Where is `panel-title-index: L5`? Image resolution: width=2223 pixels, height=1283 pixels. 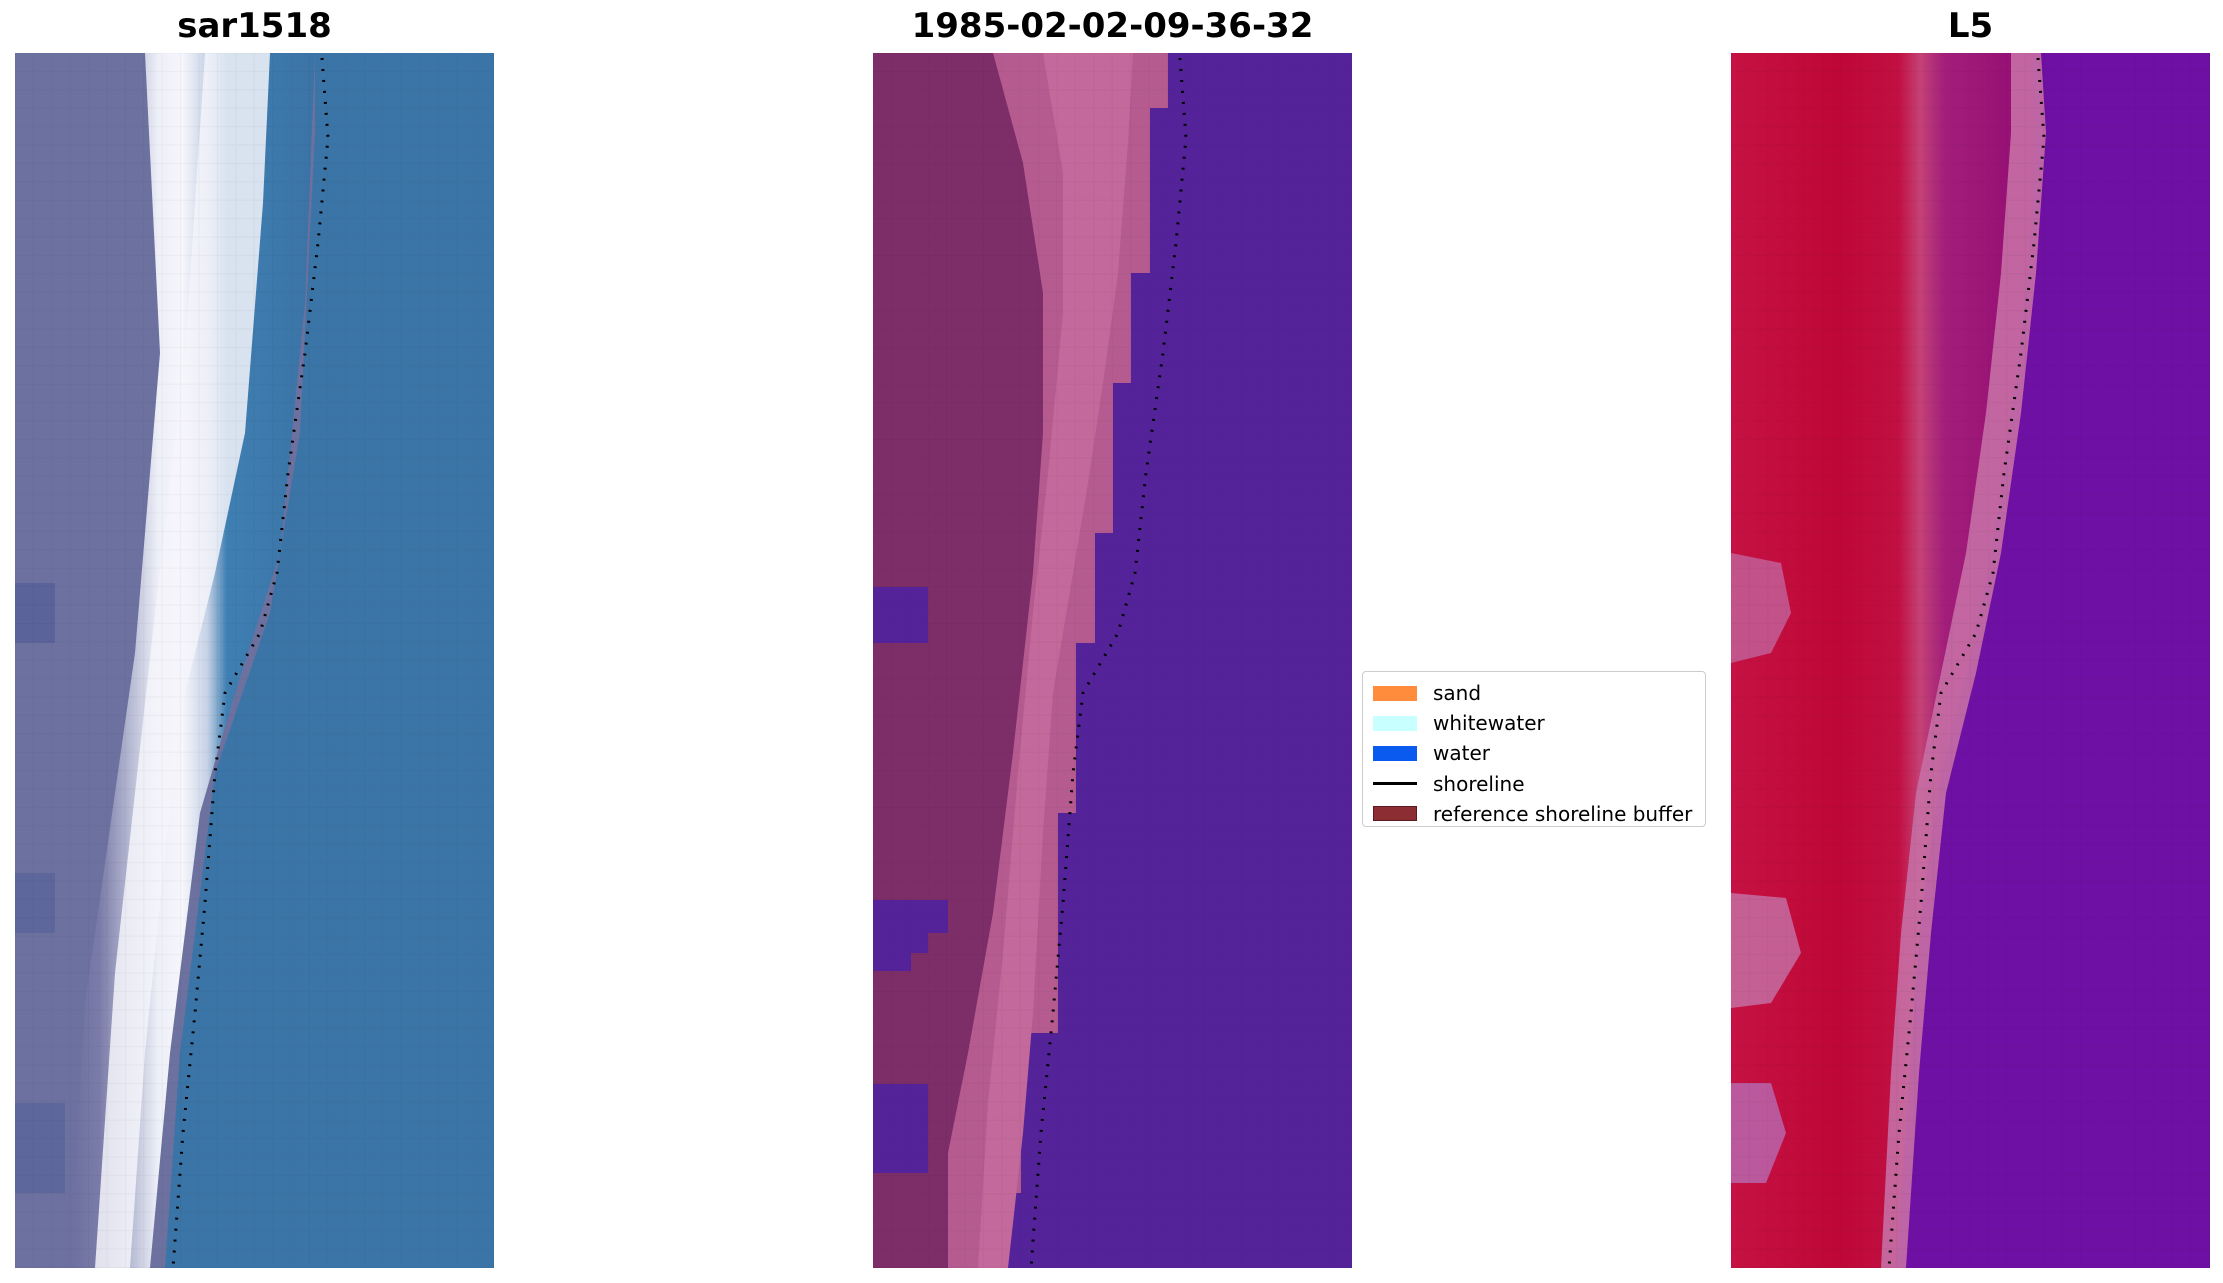
panel-title-index: L5 is located at coordinates (1970, 26).